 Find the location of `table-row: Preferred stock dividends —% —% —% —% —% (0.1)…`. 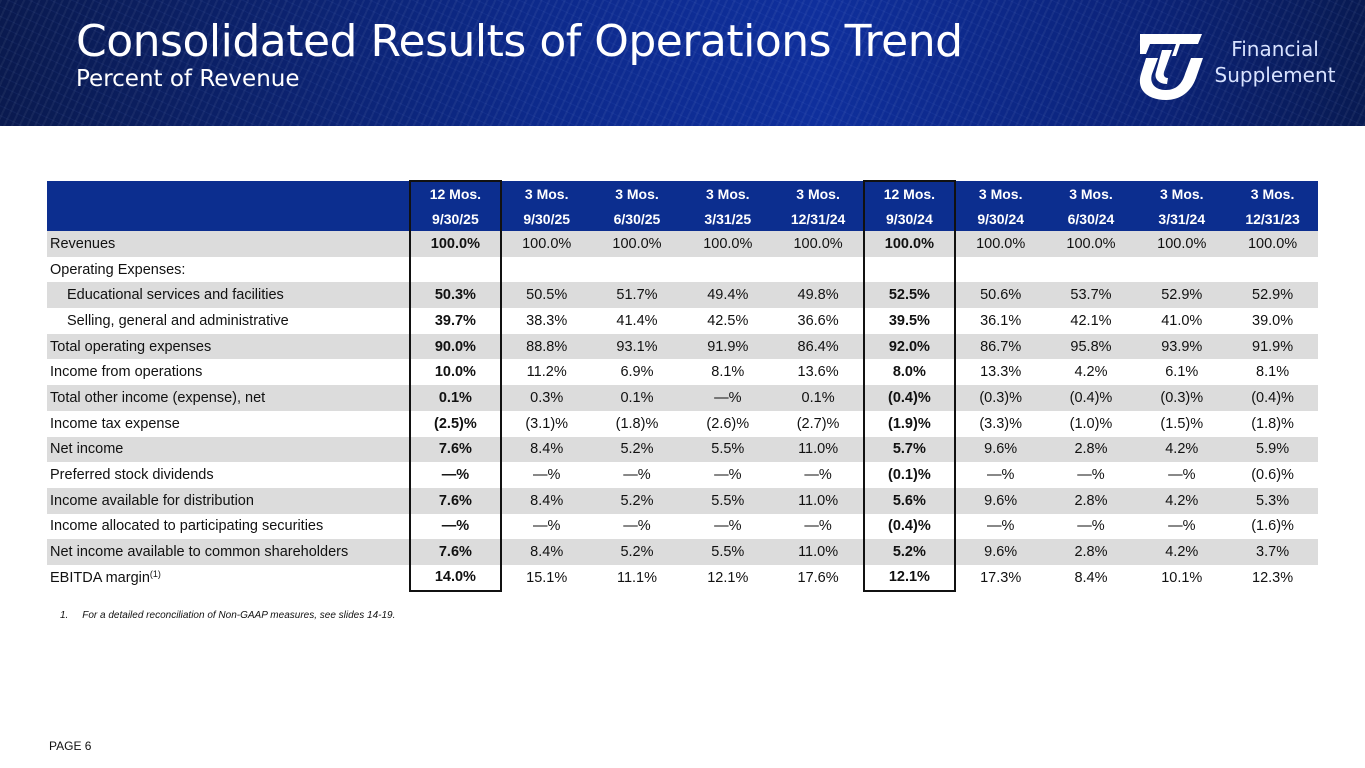

table-row: Preferred stock dividends —% —% —% —% —% (0.1)… is located at coordinates (682, 475).